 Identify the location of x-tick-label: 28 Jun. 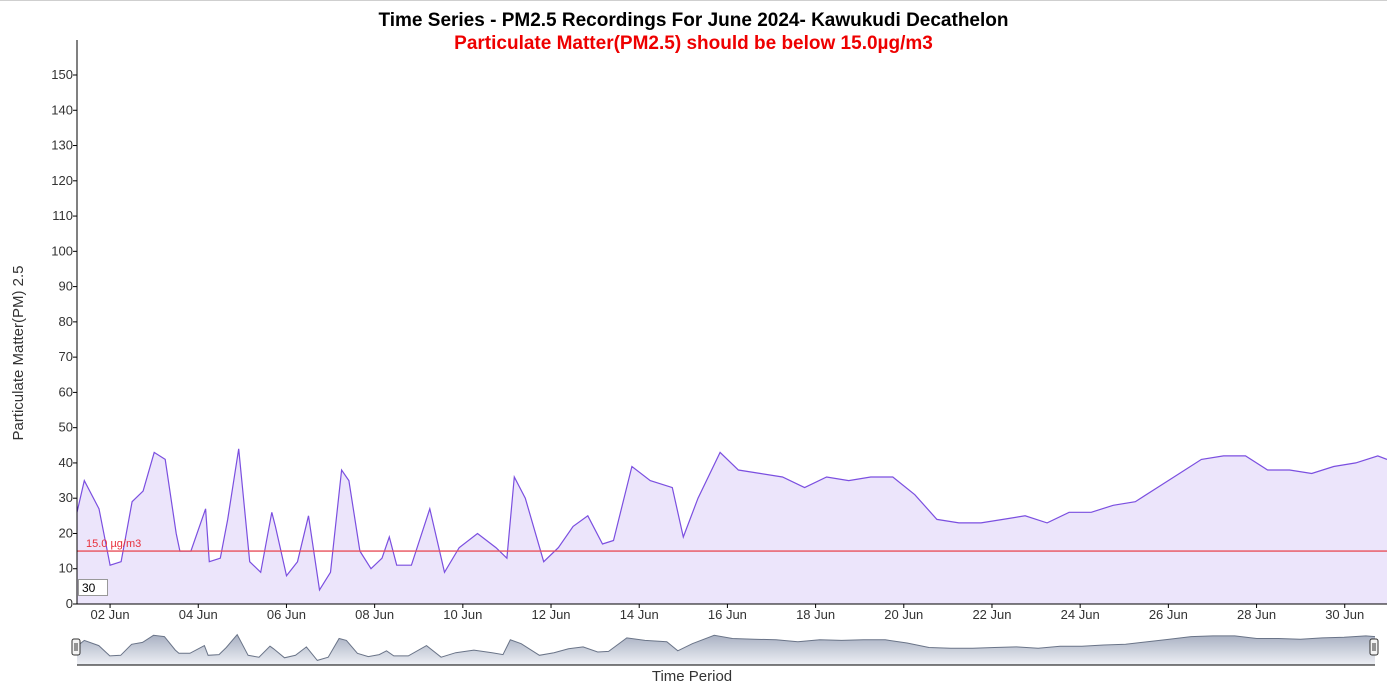
(1256, 614).